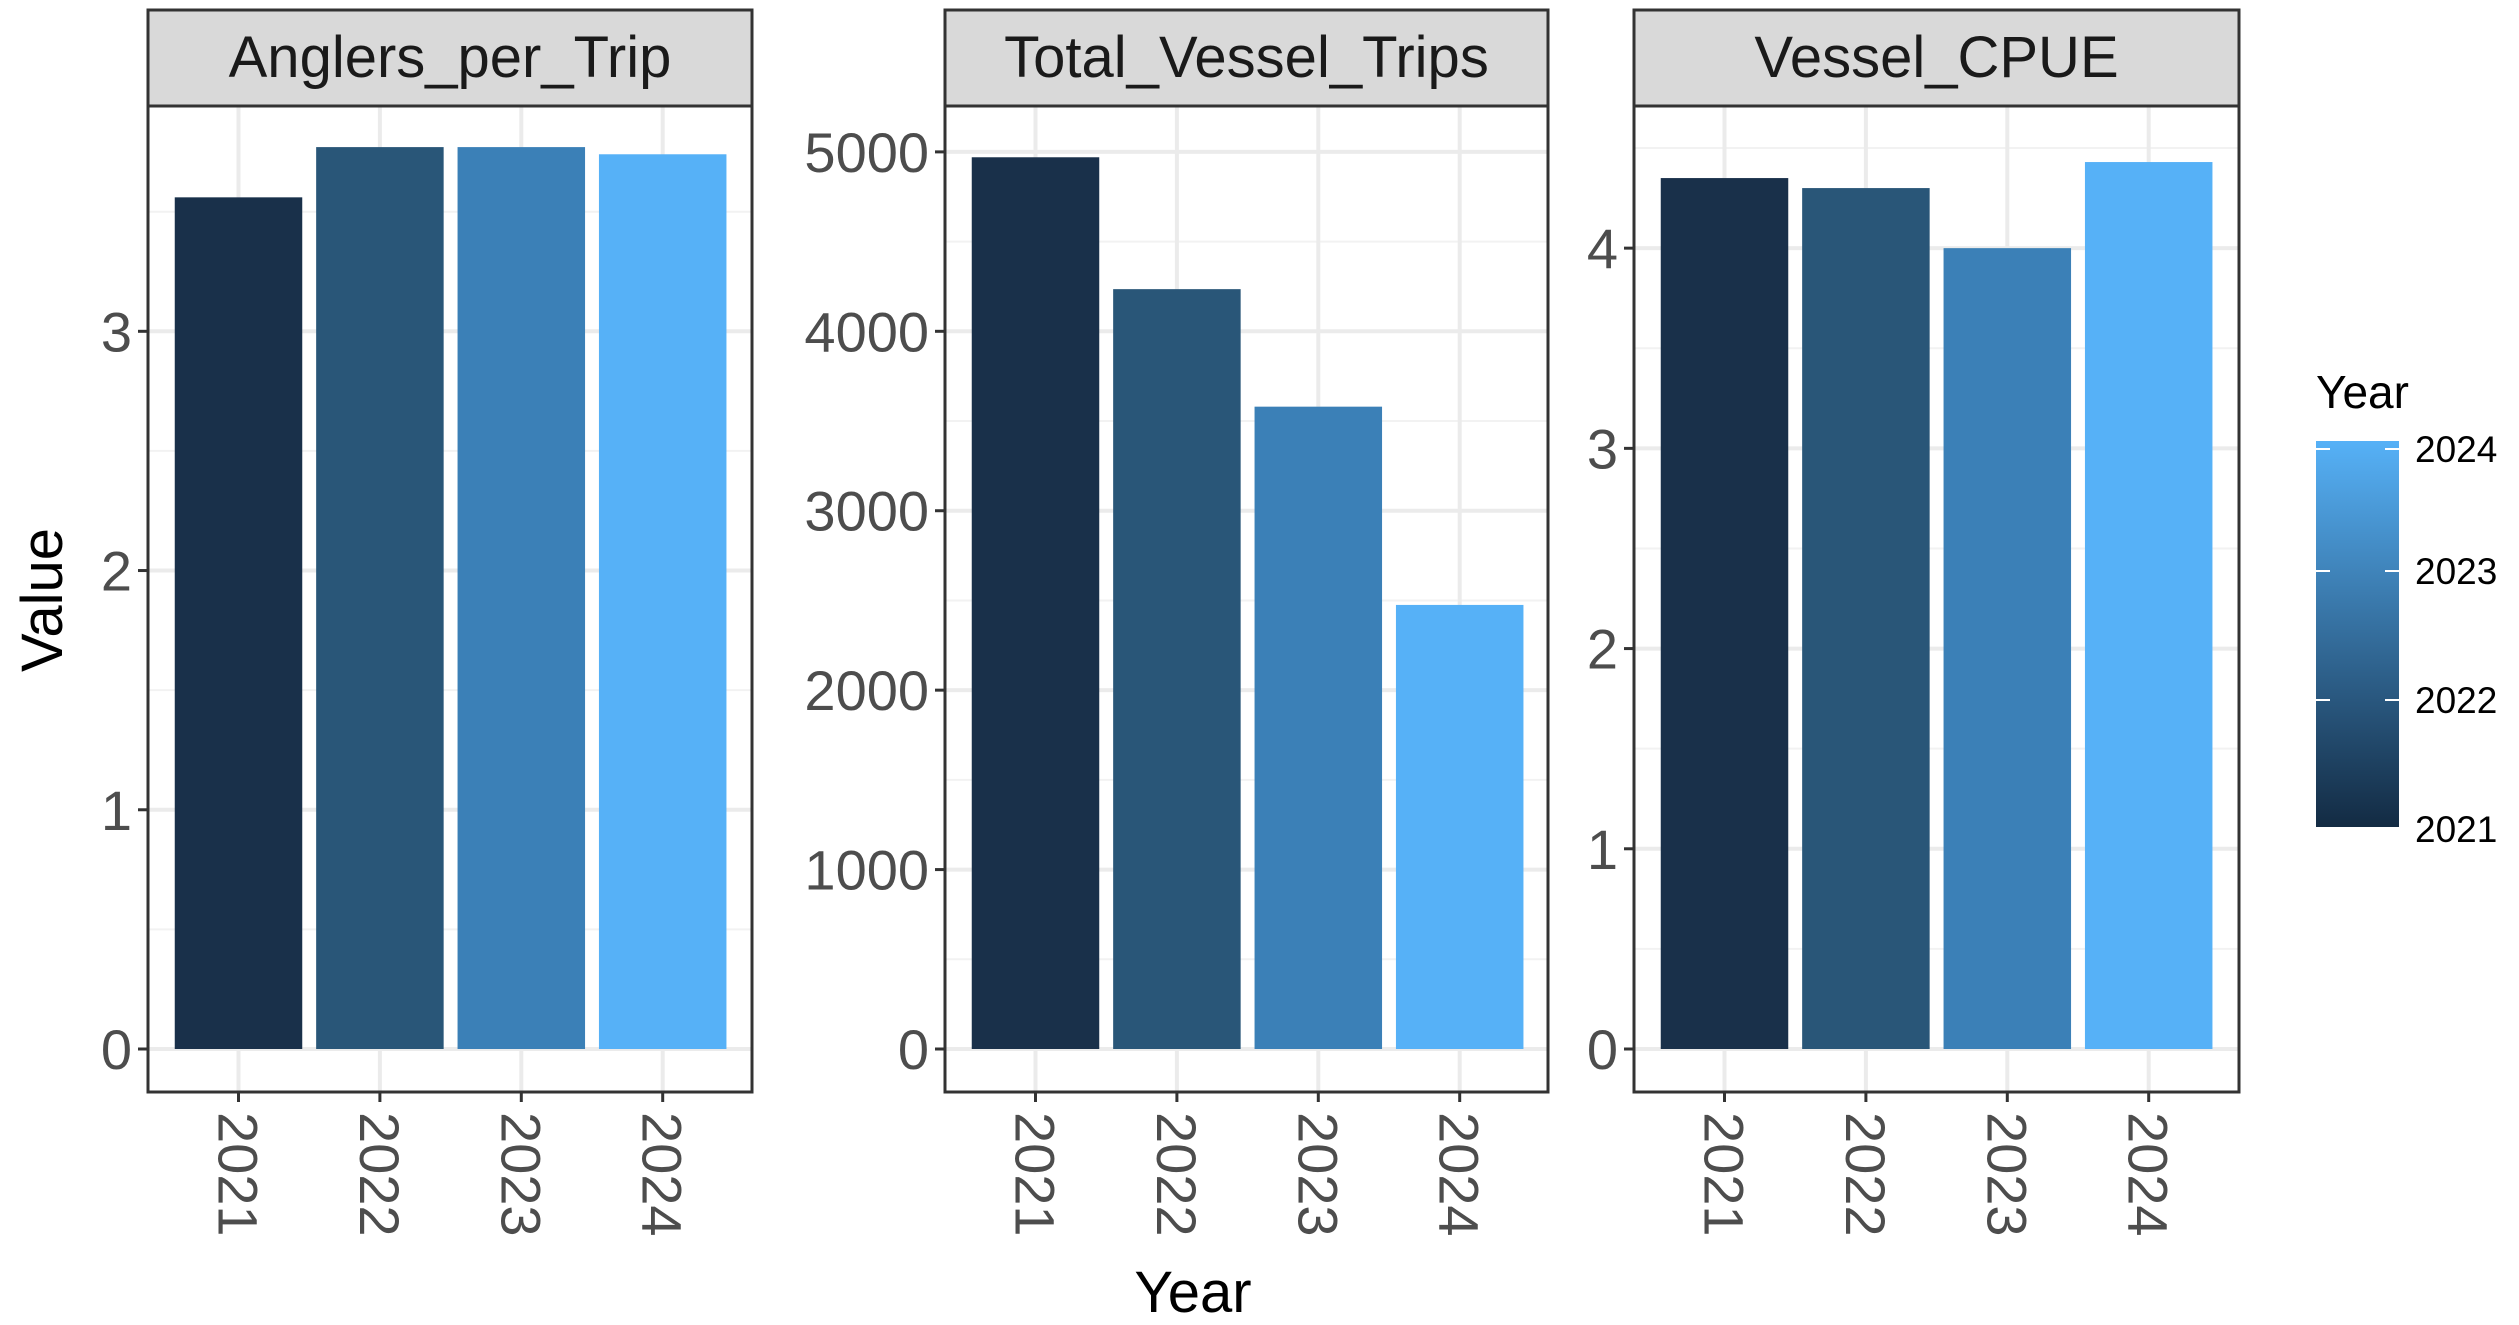  What do you see at coordinates (2456, 700) in the screenshot?
I see `legend-label: 2022` at bounding box center [2456, 700].